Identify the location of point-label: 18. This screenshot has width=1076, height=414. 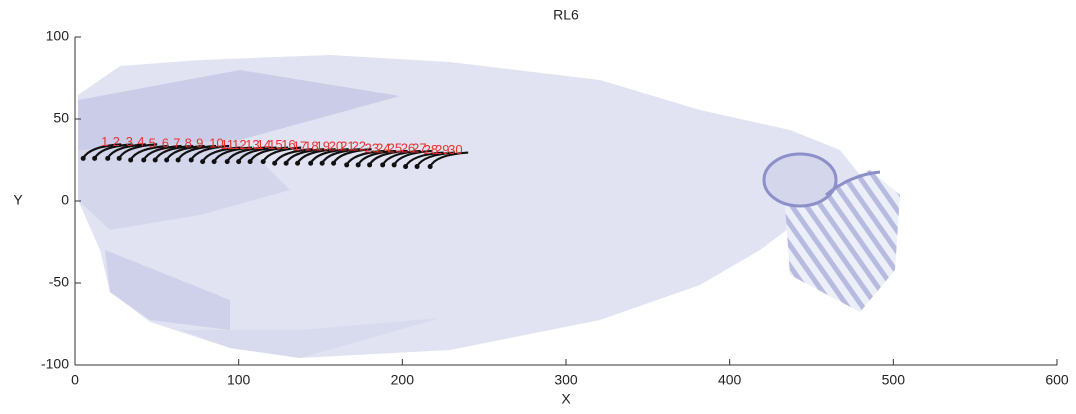
(311, 146).